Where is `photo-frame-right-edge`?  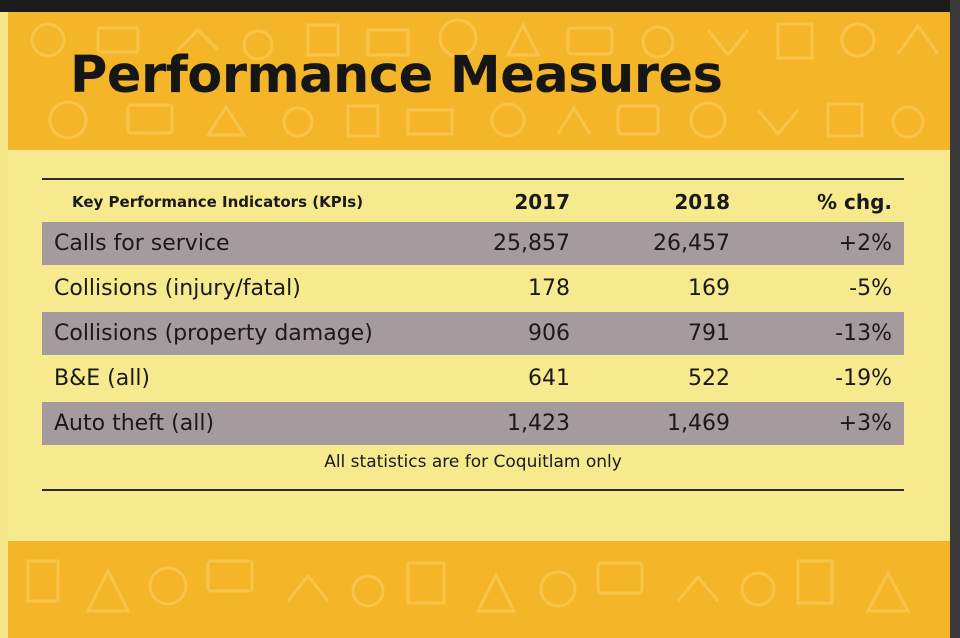
photo-frame-right-edge is located at coordinates (955, 319).